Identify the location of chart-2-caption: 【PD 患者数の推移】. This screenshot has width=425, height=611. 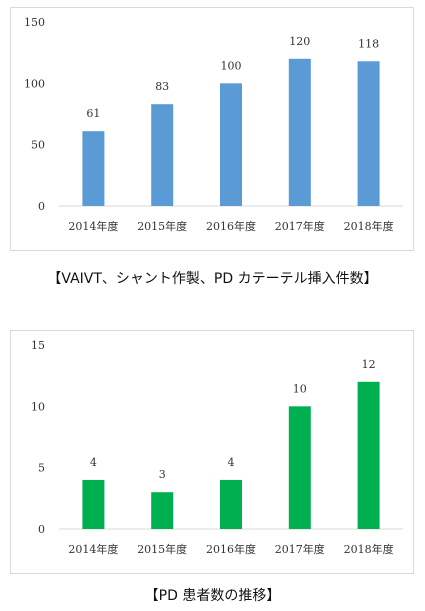
(212, 596).